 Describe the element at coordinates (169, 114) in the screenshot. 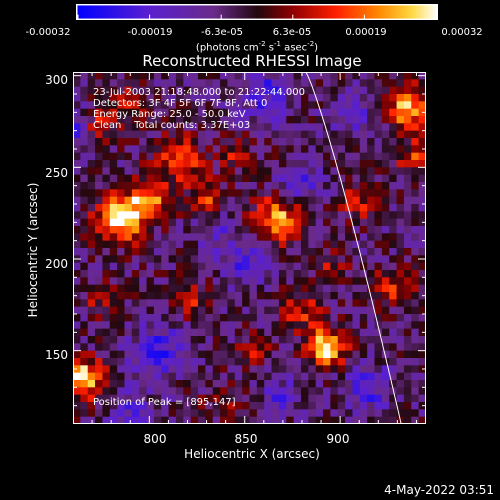

I see `annotation-energy: Energy Range: 25.0 - 50.0 keV` at that location.